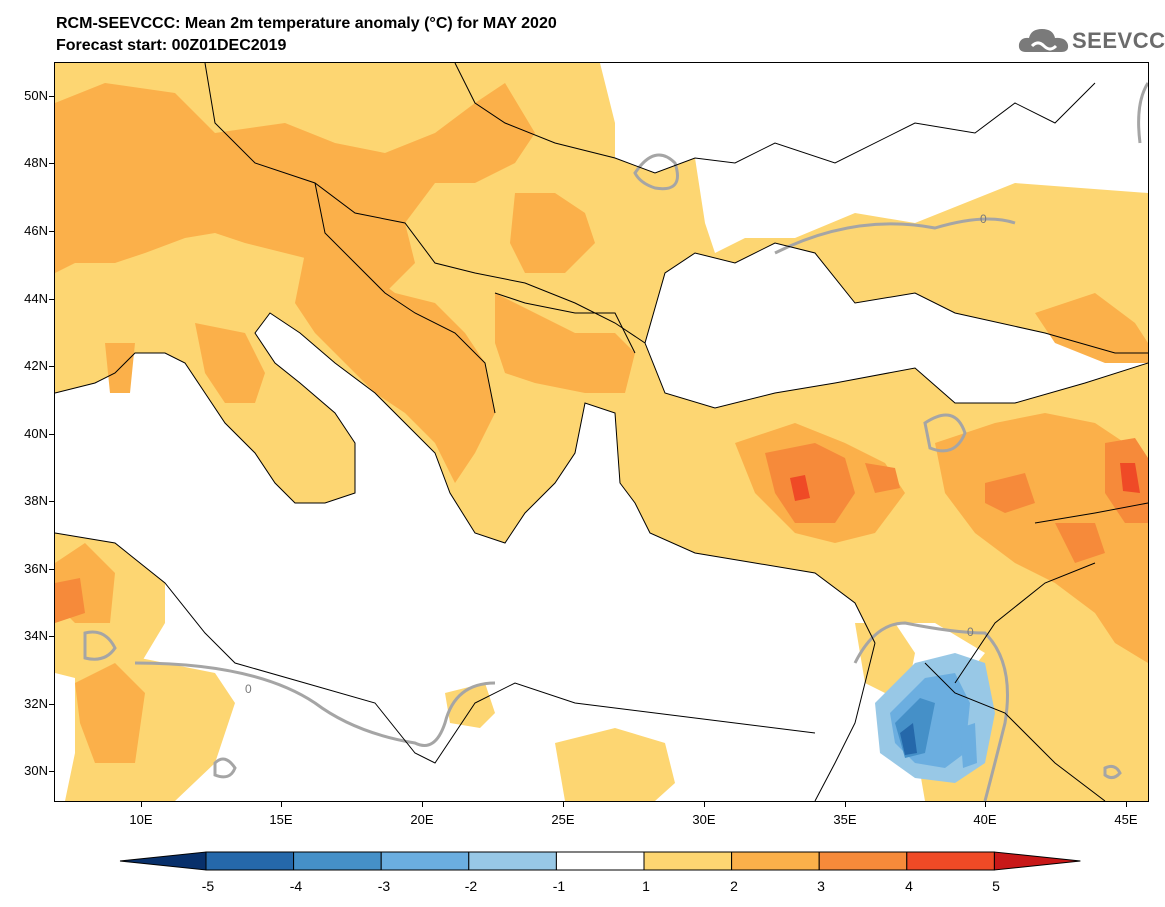 The height and width of the screenshot is (907, 1165). I want to click on lat-label-38n: 38N, so click(36, 500).